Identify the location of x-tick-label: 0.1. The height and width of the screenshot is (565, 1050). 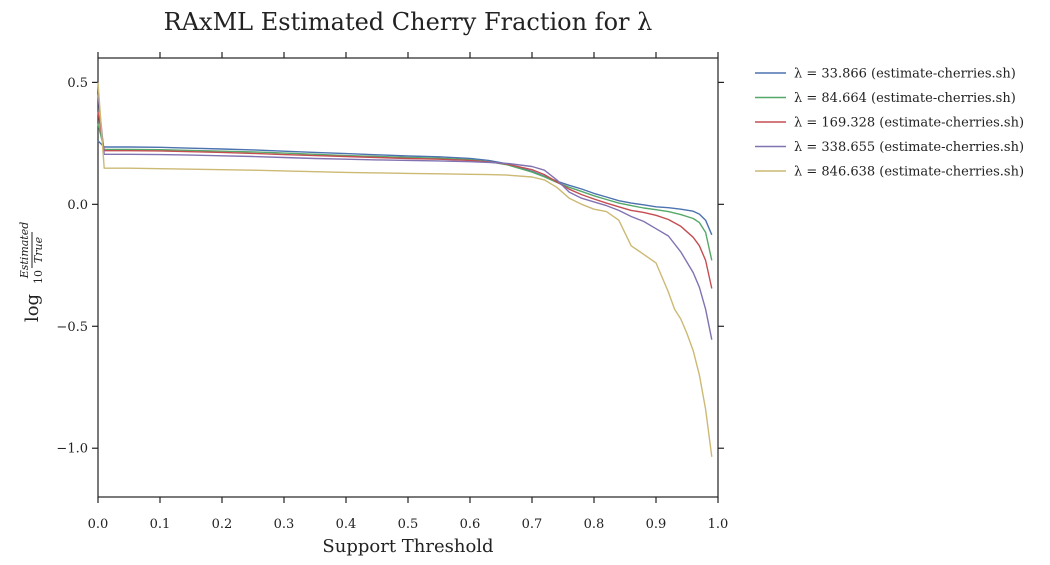
(160, 524).